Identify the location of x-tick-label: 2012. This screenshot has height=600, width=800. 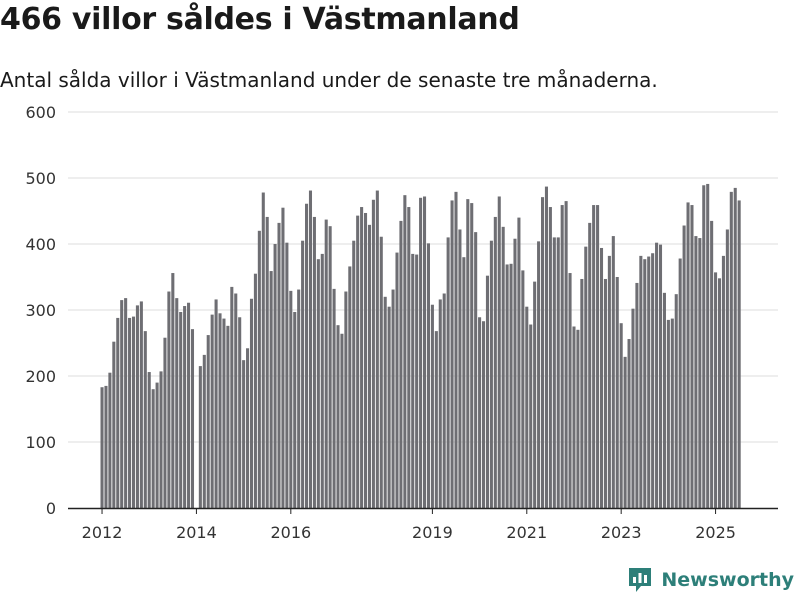
(102, 532).